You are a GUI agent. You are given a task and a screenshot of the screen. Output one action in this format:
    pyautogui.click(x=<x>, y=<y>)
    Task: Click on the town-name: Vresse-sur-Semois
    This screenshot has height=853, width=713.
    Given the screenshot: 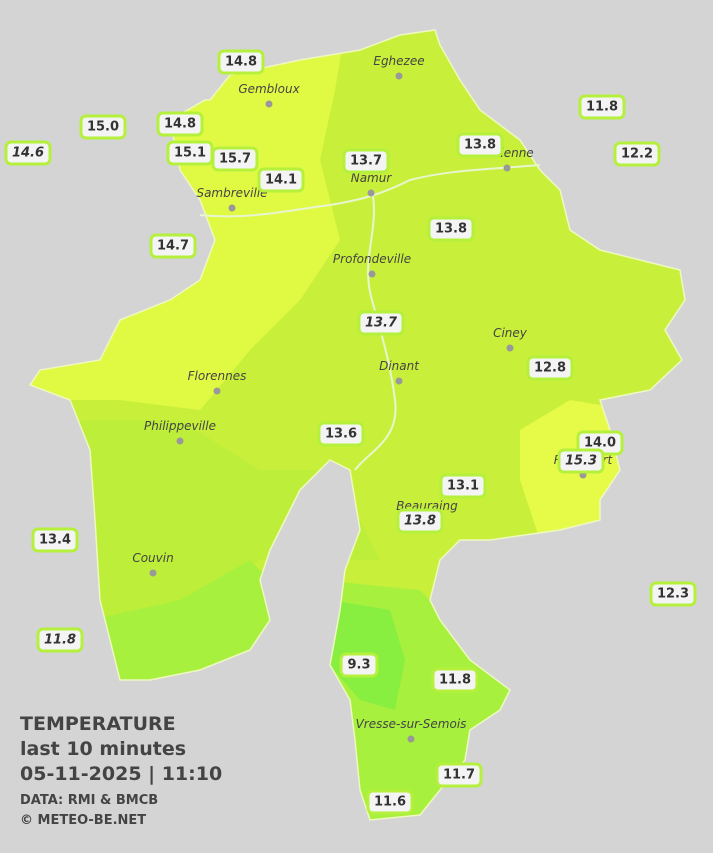 What is the action you would take?
    pyautogui.click(x=411, y=724)
    